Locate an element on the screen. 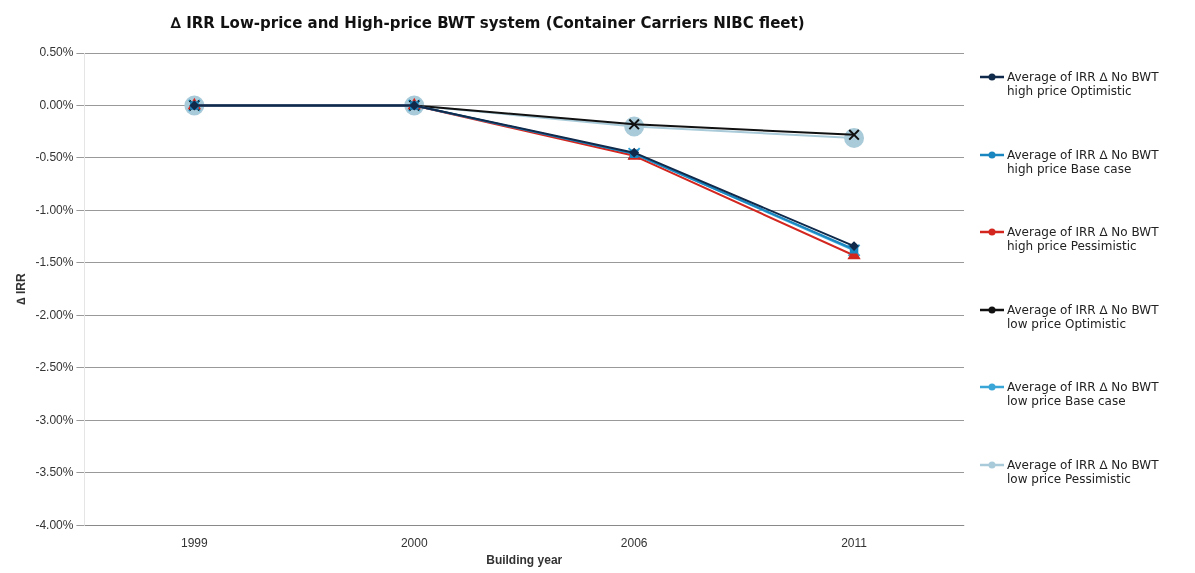 Image resolution: width=1195 pixels, height=573 pixels. x-tick-label: 1999 is located at coordinates (195, 542).